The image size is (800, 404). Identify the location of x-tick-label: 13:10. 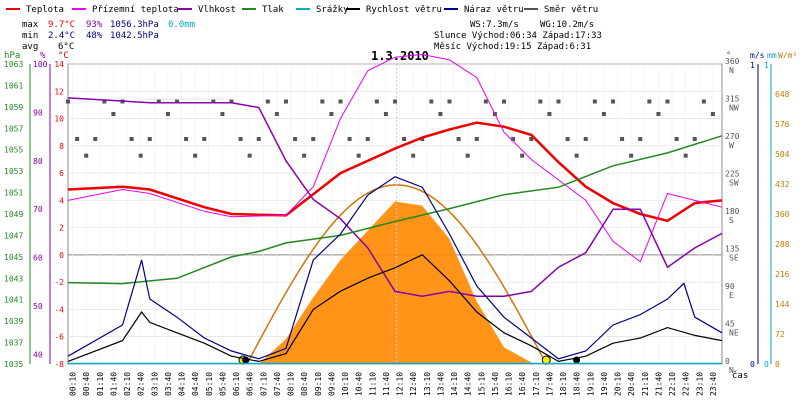
(427, 384).